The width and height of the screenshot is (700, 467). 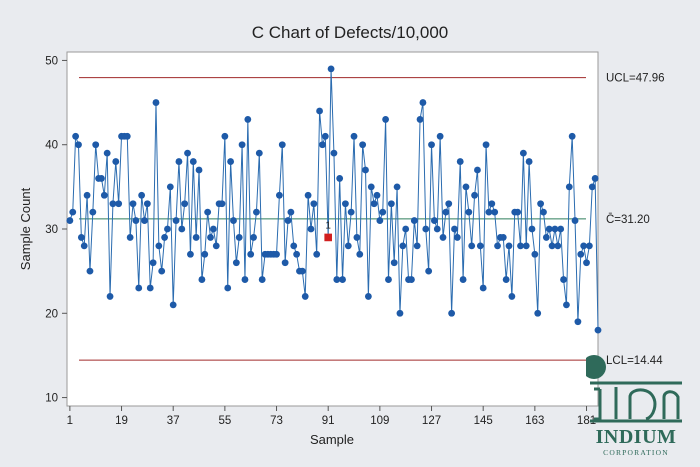 I want to click on x-tick-label: 73, so click(x=276, y=421).